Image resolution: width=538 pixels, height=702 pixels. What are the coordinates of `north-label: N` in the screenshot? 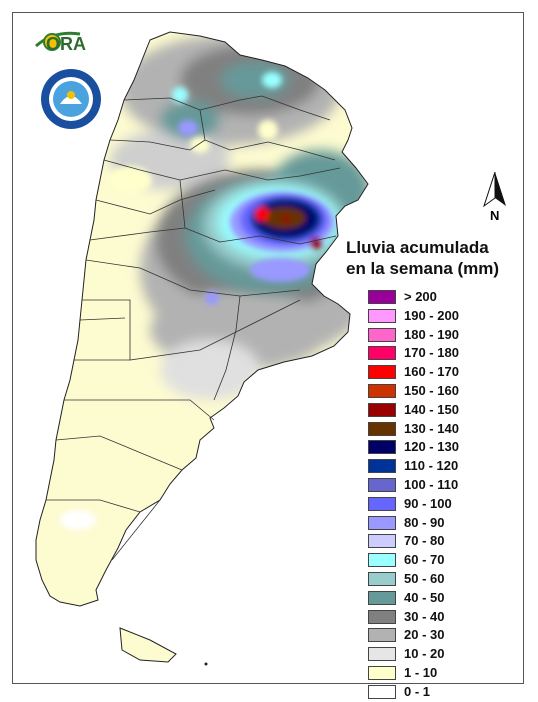 It's located at (495, 215).